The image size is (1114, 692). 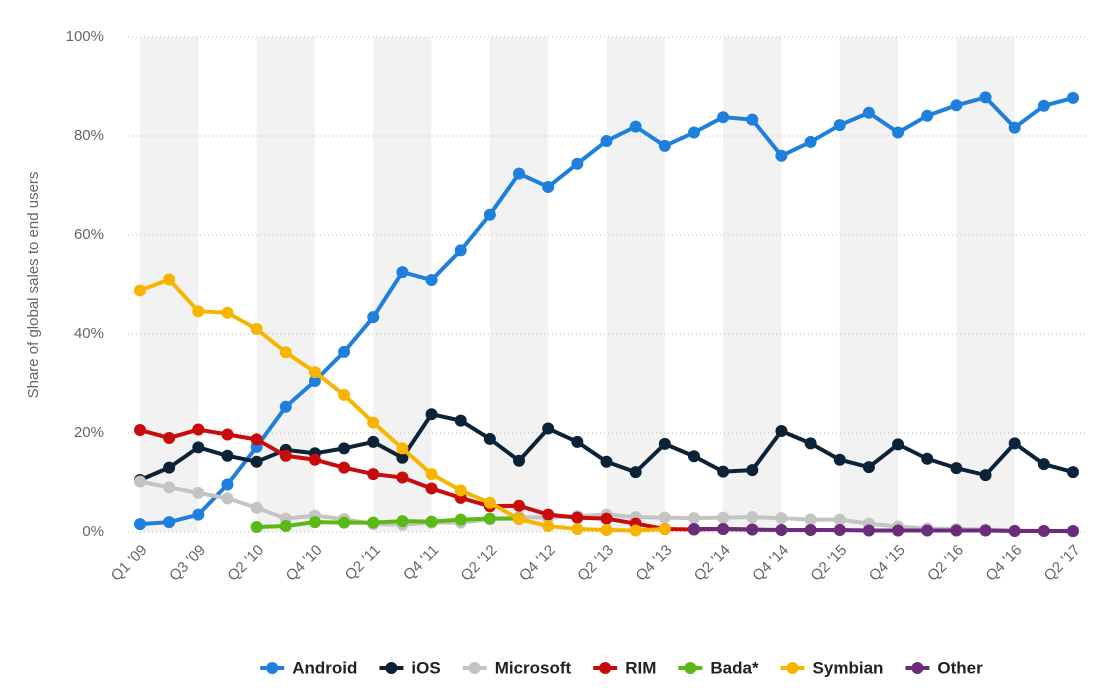 What do you see at coordinates (89, 234) in the screenshot?
I see `y-tick-label: 60%` at bounding box center [89, 234].